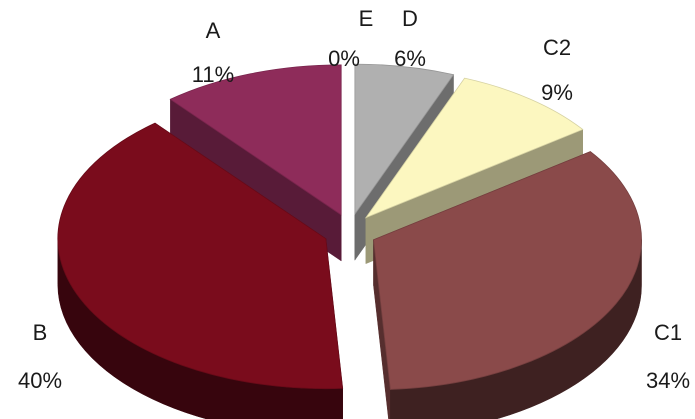  What do you see at coordinates (213, 30) in the screenshot?
I see `label-a-name: A` at bounding box center [213, 30].